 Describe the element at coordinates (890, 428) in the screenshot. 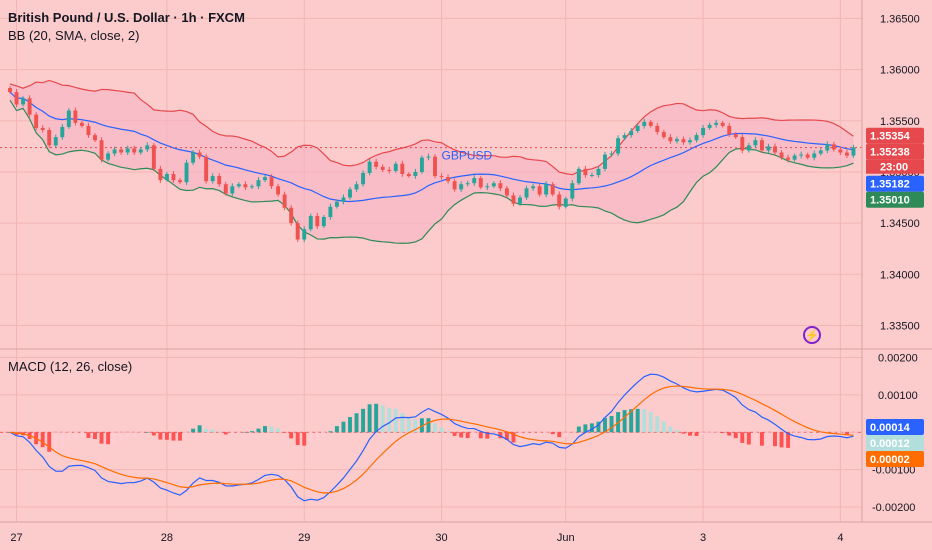

I see `macd-tag-label: 0.00014` at that location.